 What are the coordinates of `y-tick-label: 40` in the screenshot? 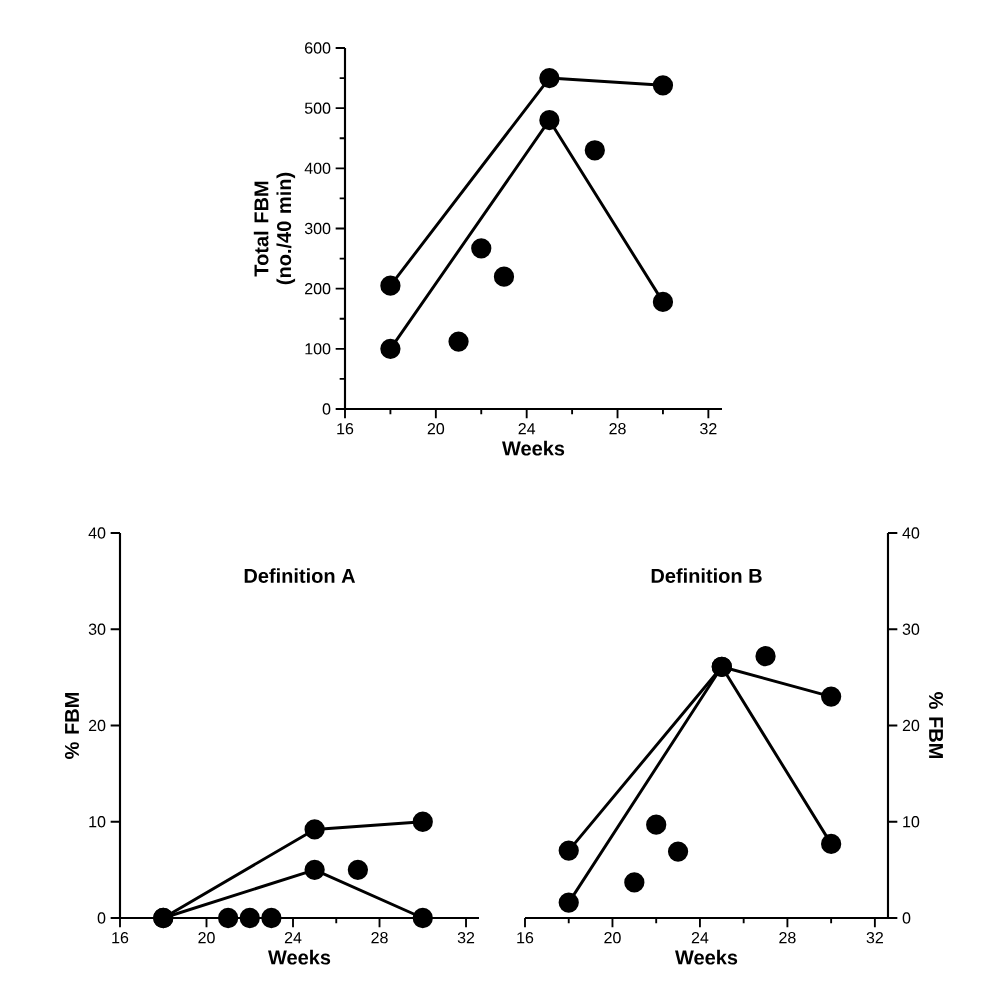 It's located at (97, 533).